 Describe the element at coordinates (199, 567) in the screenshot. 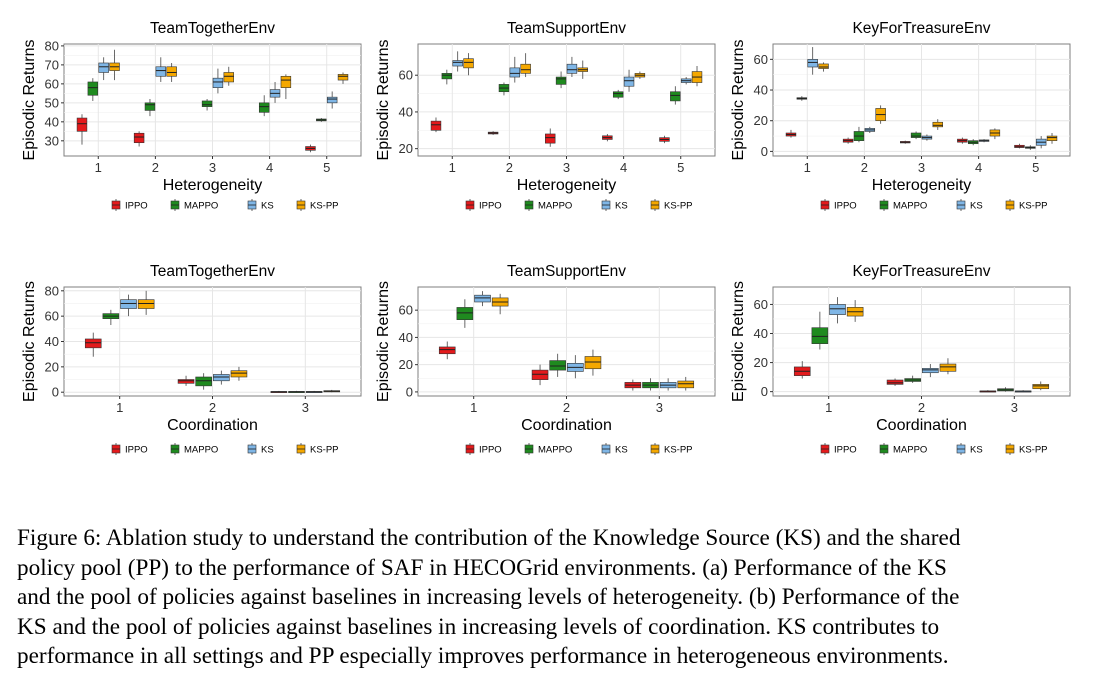

I see `caption-text: policy pool (PP) to the performance of` at that location.